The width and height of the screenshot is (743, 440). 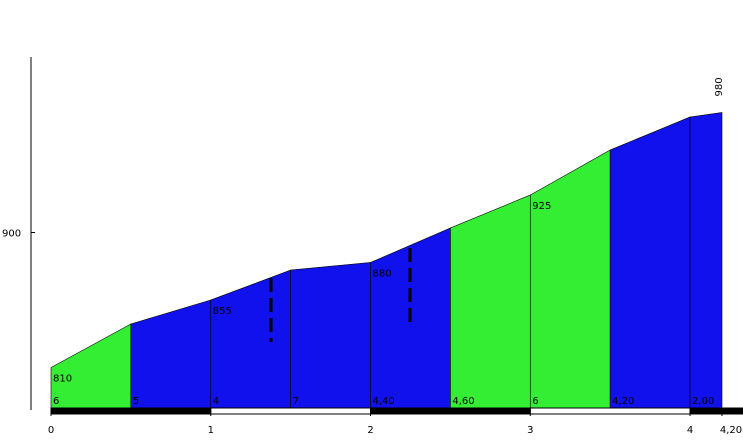 I want to click on elevation-label: 810, so click(x=62, y=379).